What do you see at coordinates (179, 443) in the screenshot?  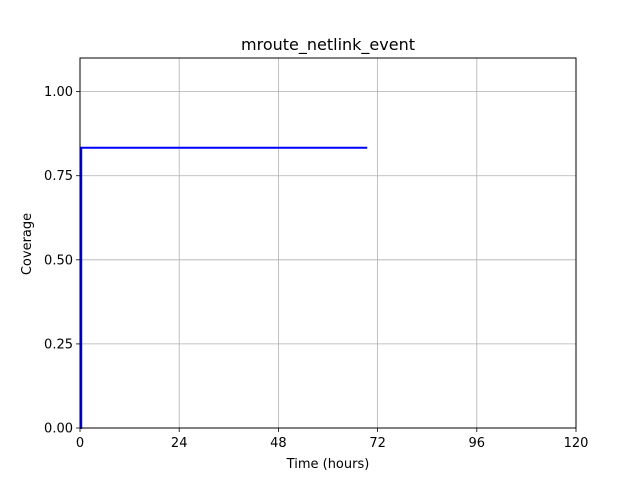 I see `x-tick-label: 24` at bounding box center [179, 443].